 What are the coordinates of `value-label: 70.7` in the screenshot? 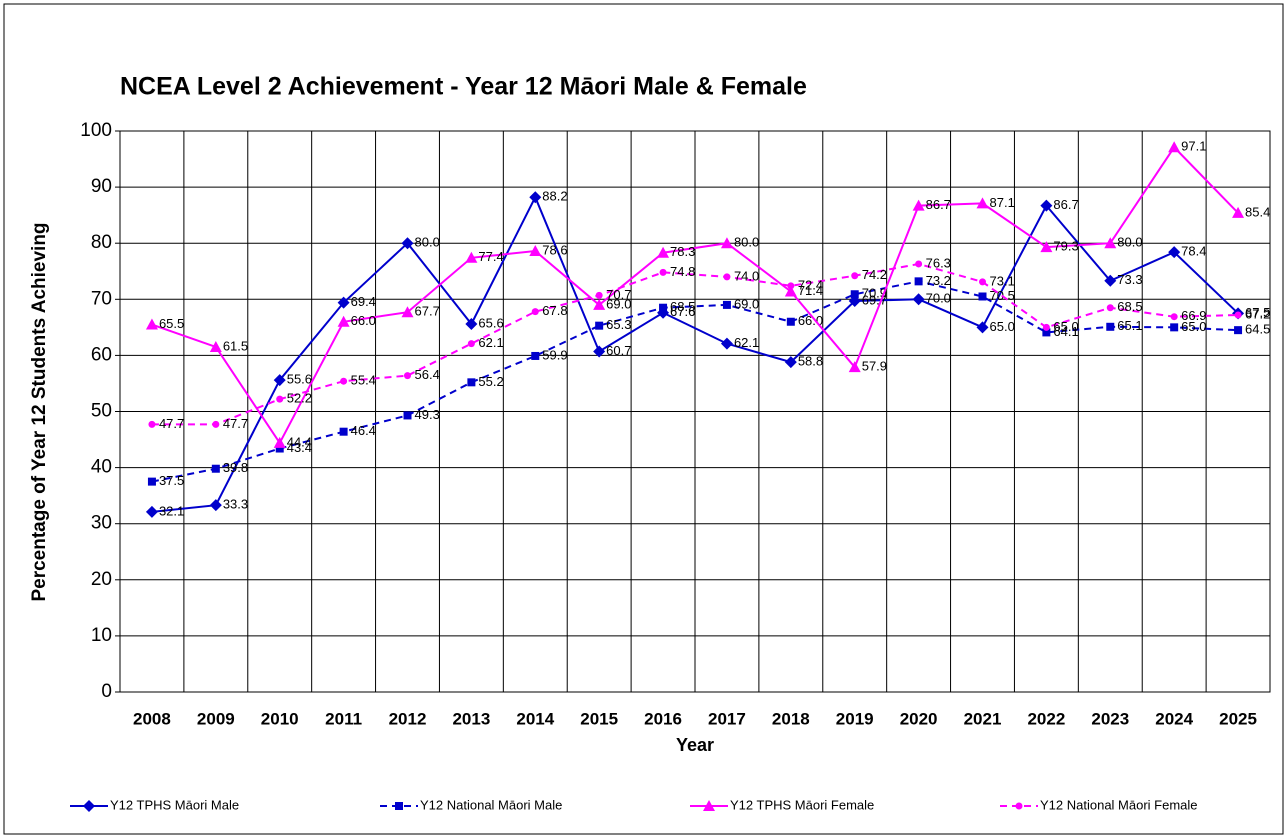 It's located at (618, 294).